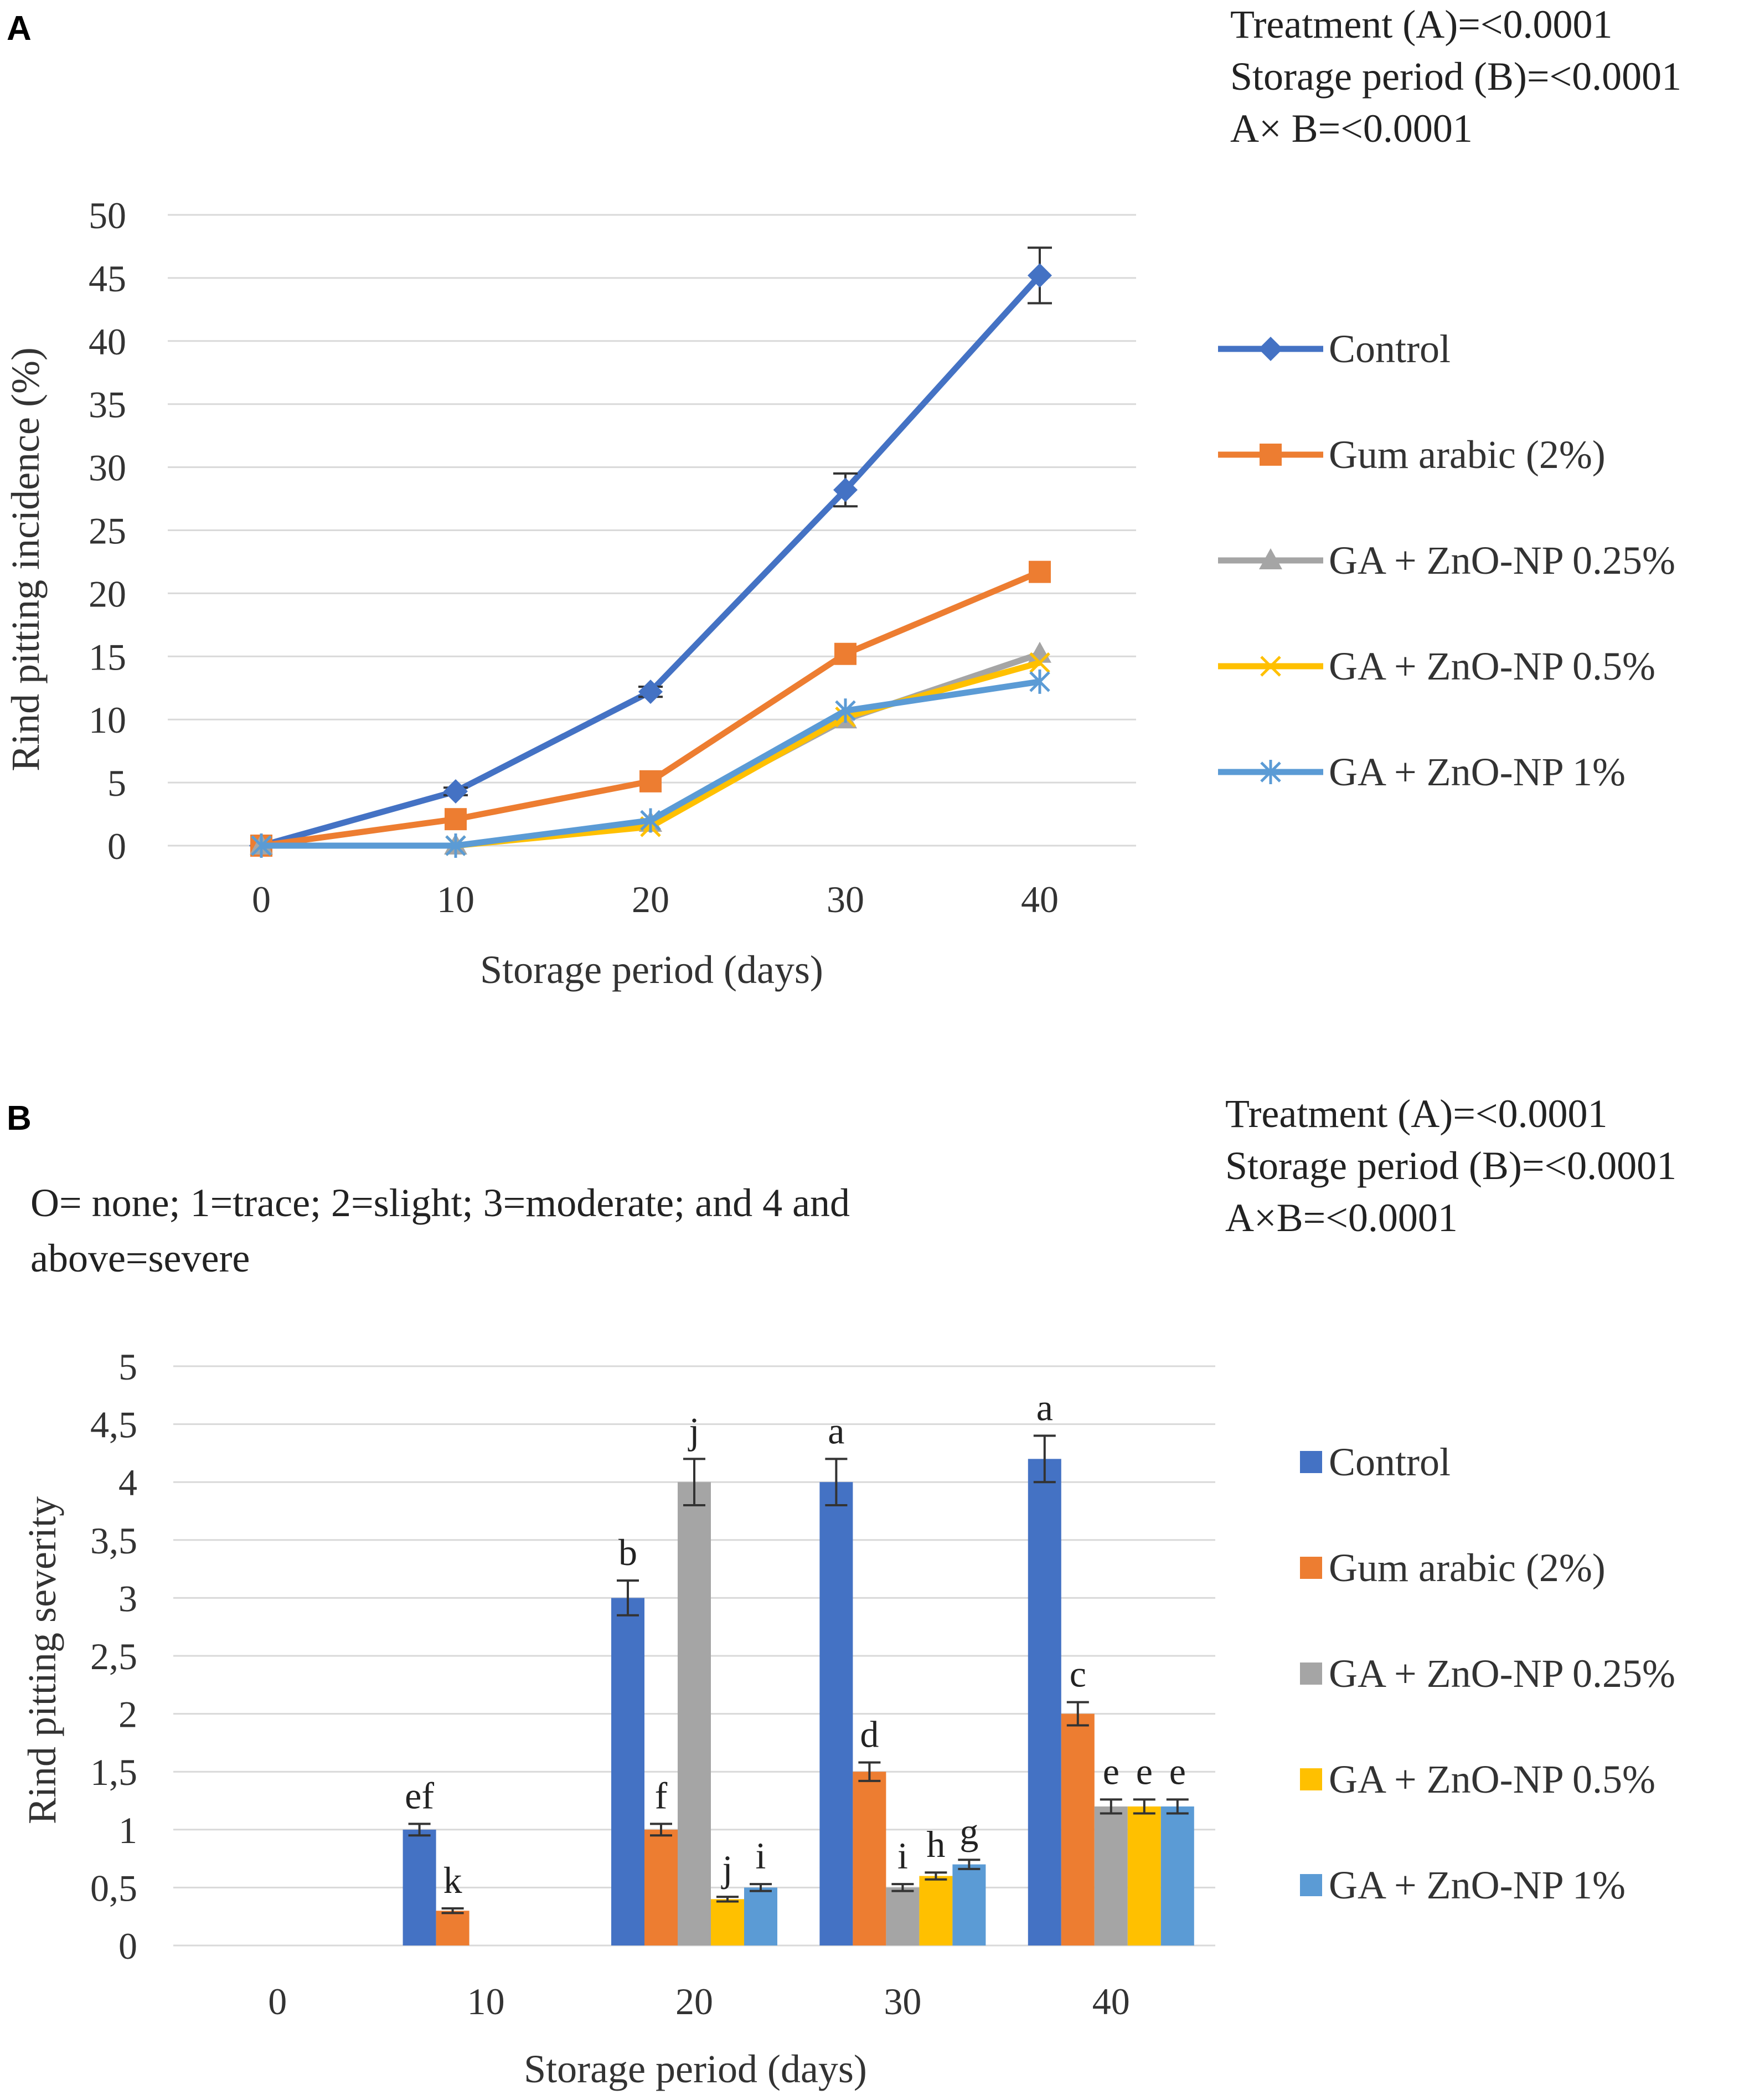 This screenshot has width=1744, height=2100. Describe the element at coordinates (107, 594) in the screenshot. I see `y-tick-label: 20` at that location.